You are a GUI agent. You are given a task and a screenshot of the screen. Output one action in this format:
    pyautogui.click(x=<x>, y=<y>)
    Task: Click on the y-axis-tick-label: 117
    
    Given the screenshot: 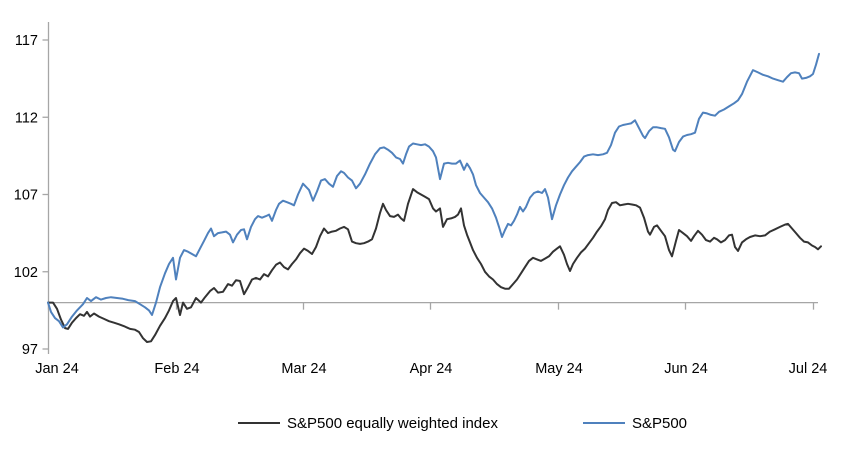 What is the action you would take?
    pyautogui.click(x=26, y=41)
    